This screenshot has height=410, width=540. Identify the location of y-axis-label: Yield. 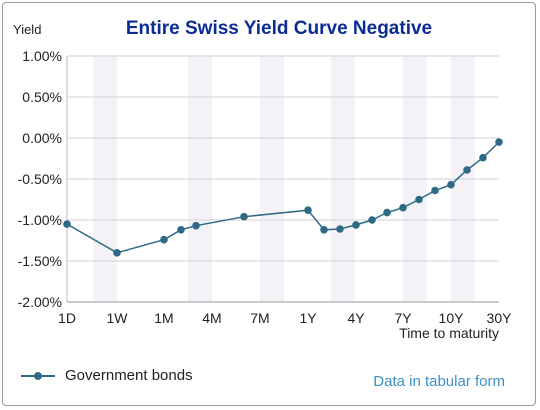
(27, 29).